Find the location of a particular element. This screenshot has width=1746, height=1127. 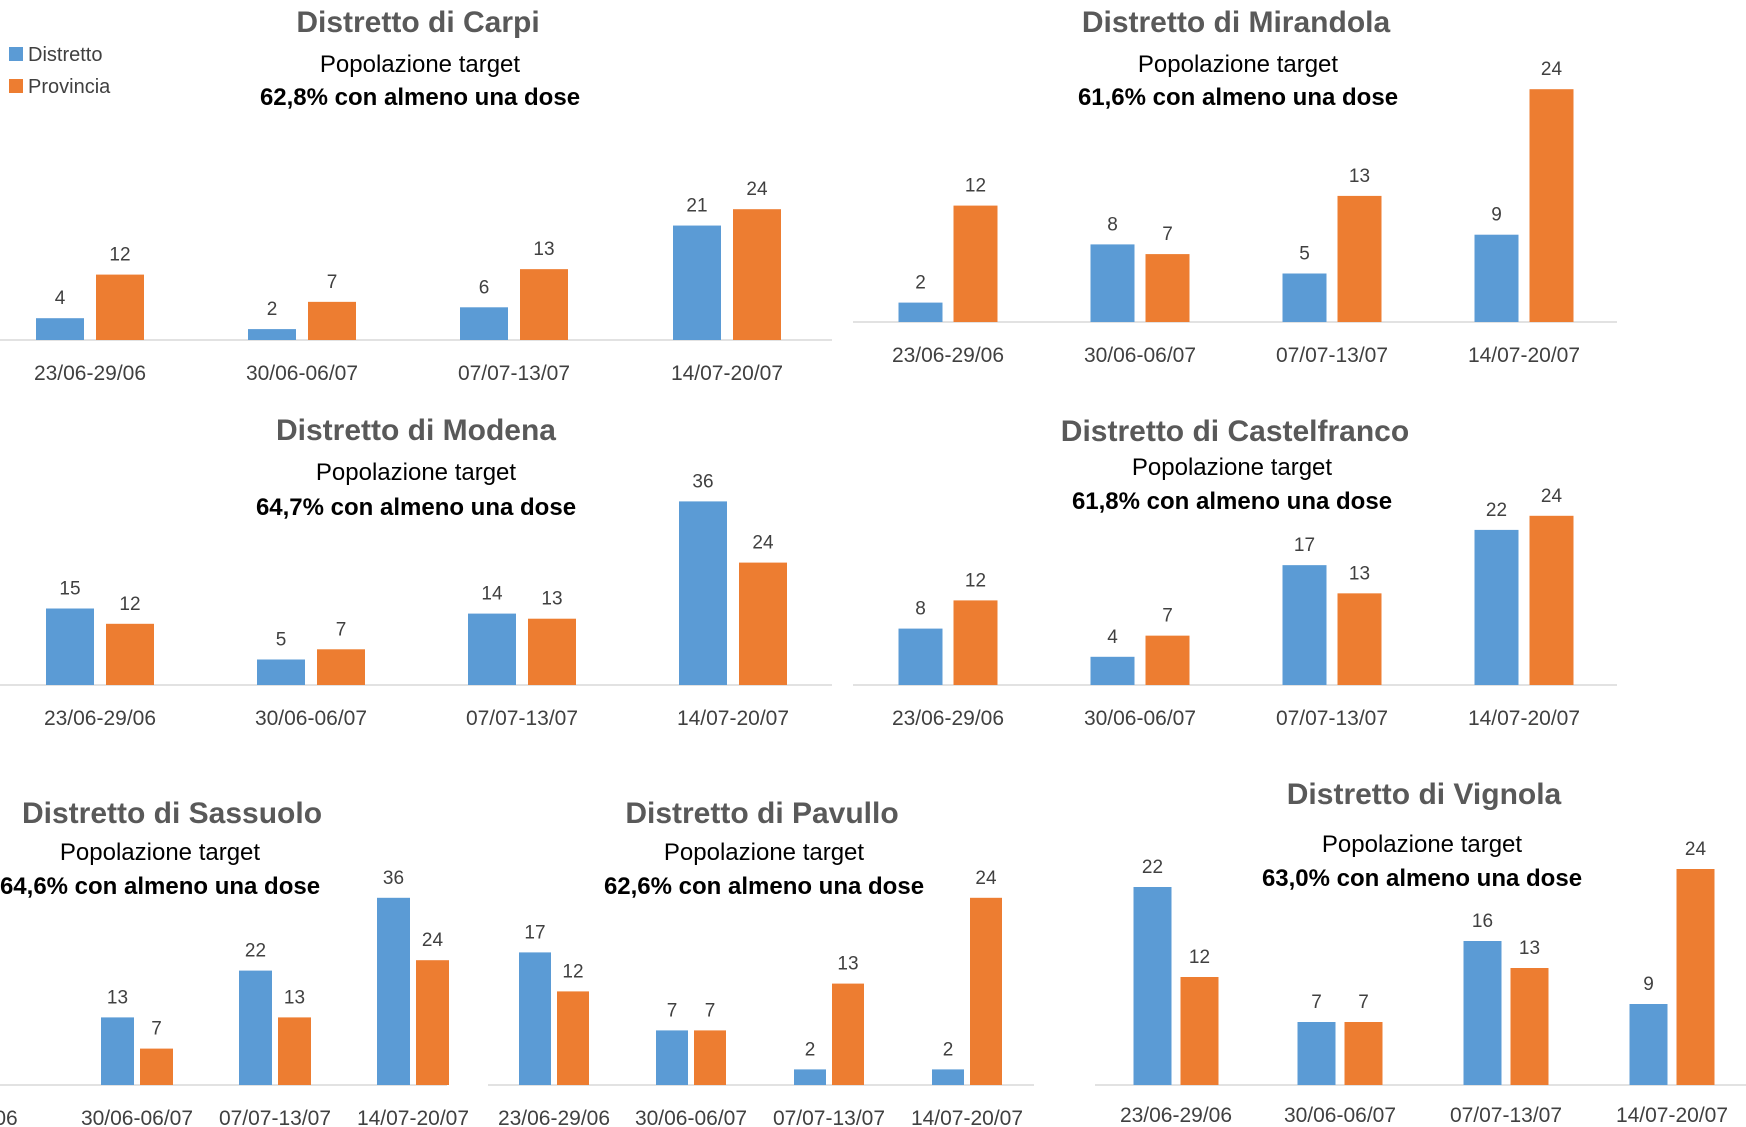

data-label-distretto: 6 is located at coordinates (484, 287).